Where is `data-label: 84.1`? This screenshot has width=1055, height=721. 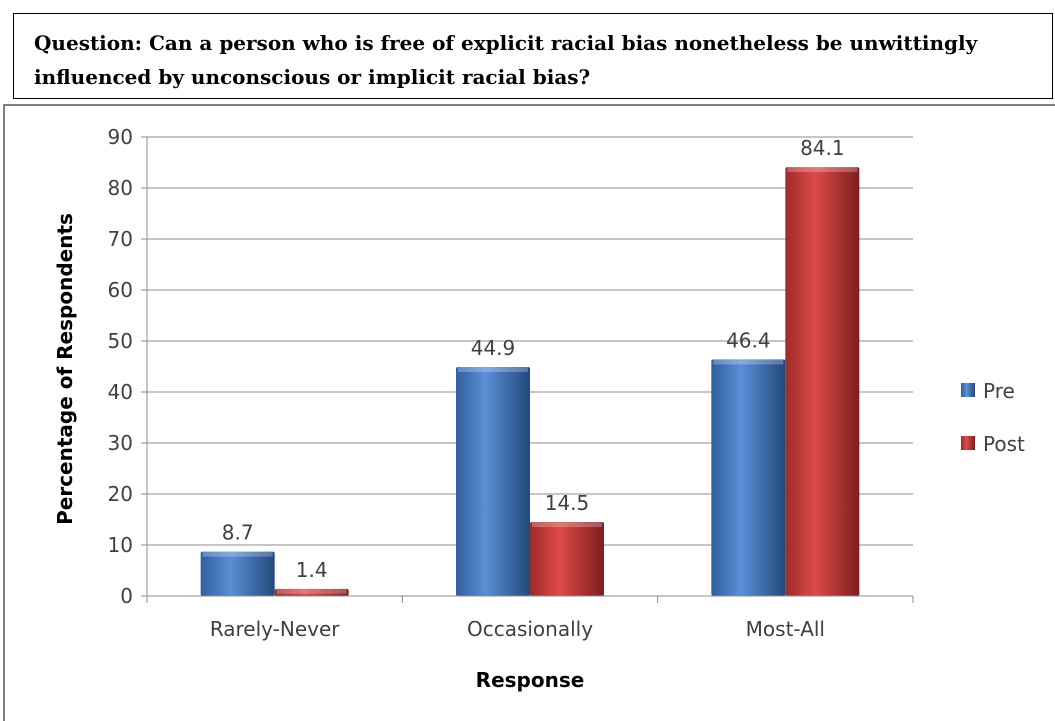
data-label: 84.1 is located at coordinates (822, 148).